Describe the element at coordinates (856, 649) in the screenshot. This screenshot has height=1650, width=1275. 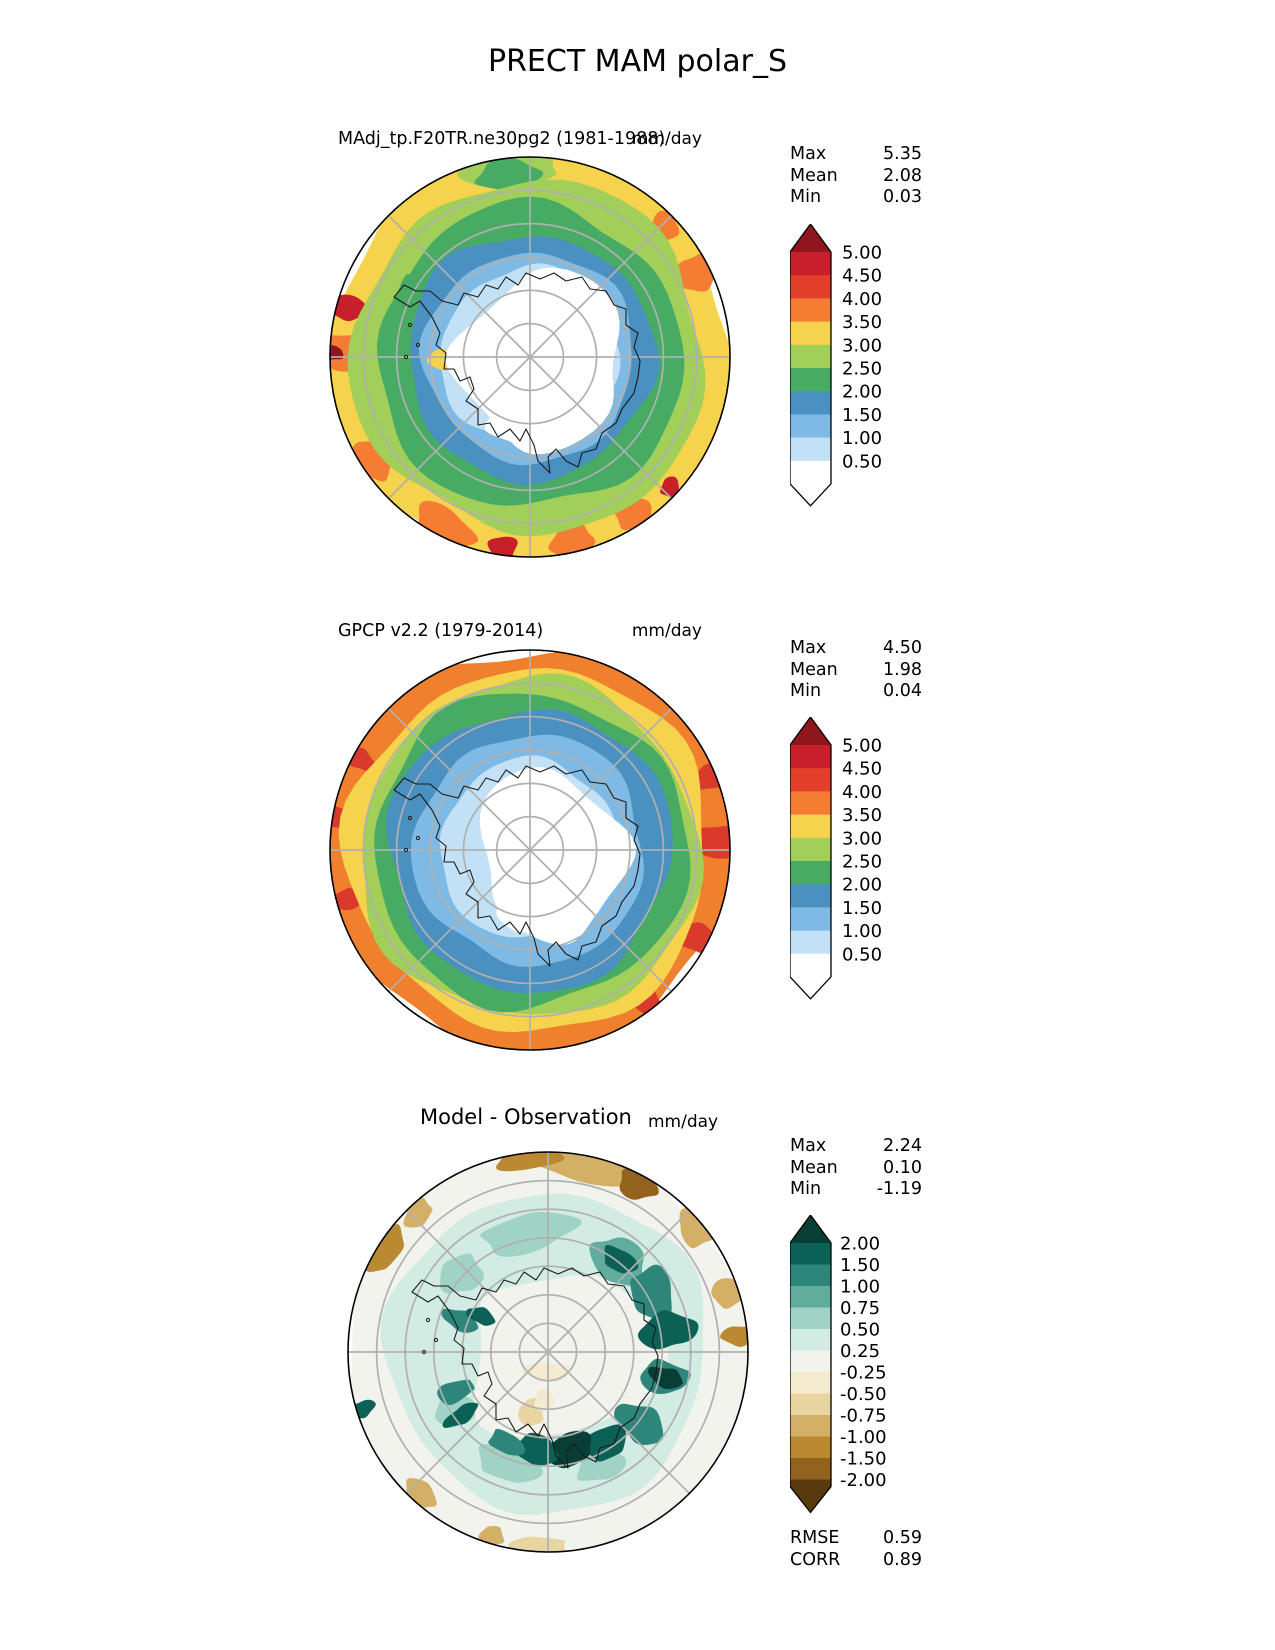
I see `stat-row: Max 4.50` at that location.